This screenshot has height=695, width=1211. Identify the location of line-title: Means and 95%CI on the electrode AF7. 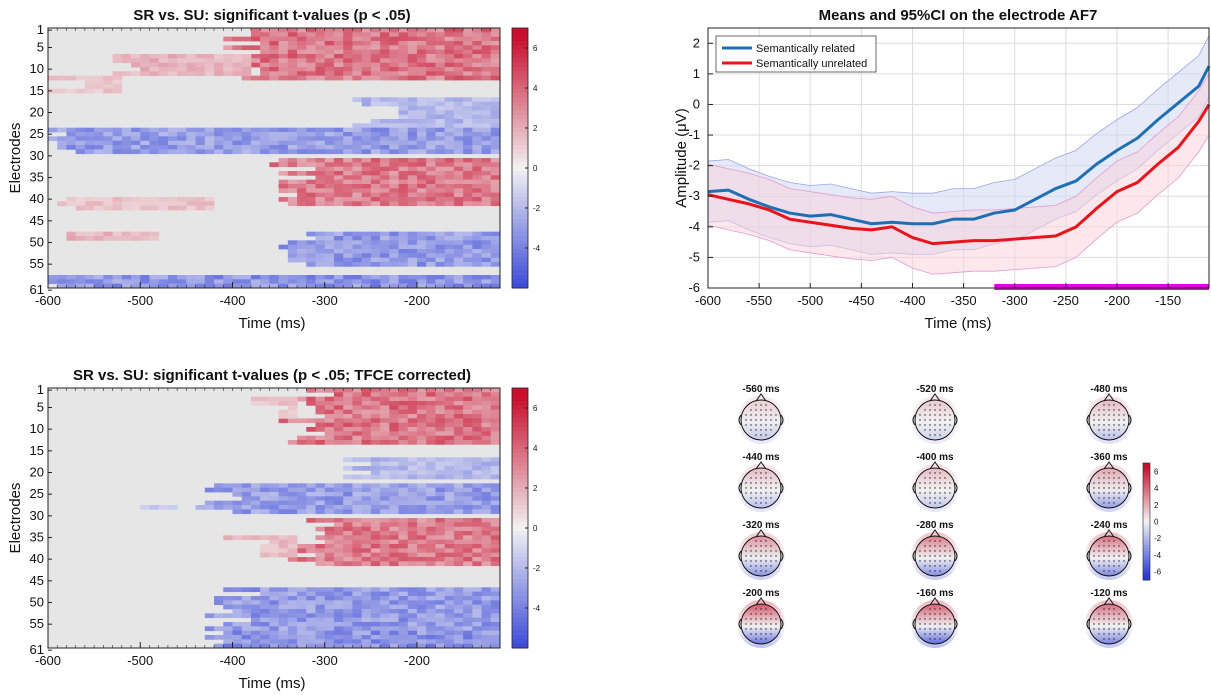
(958, 15).